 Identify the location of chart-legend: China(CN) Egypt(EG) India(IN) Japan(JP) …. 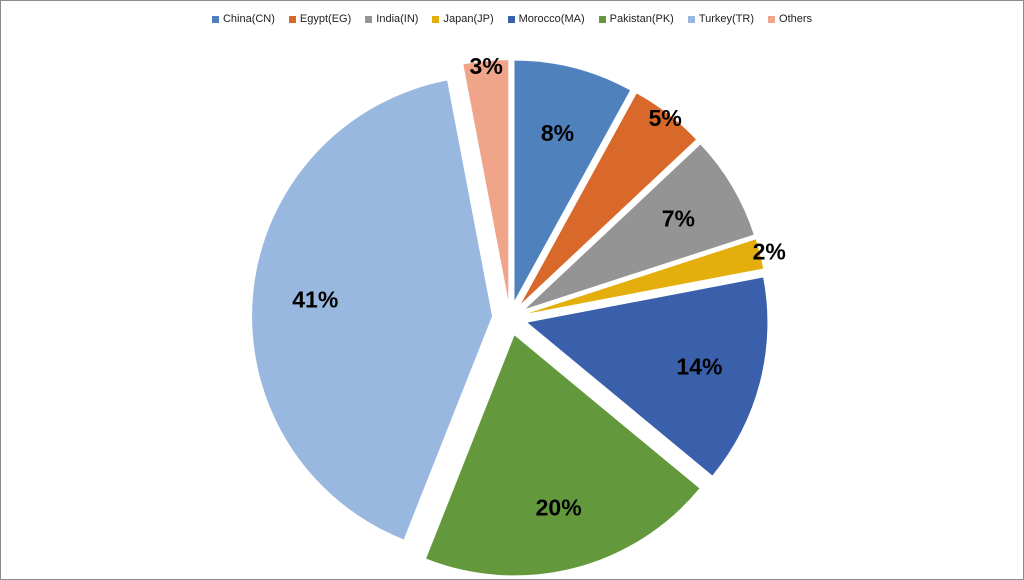
(512, 19).